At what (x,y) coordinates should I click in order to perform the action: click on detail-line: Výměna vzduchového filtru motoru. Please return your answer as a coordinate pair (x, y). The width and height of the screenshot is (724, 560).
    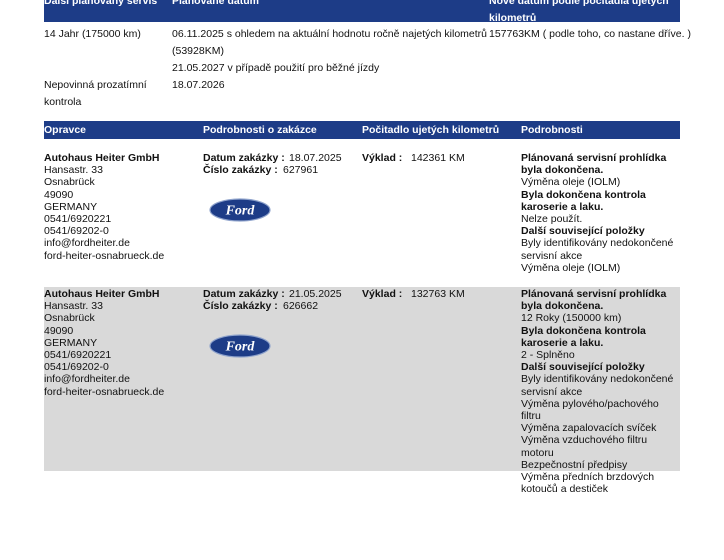
    Looking at the image, I should click on (584, 446).